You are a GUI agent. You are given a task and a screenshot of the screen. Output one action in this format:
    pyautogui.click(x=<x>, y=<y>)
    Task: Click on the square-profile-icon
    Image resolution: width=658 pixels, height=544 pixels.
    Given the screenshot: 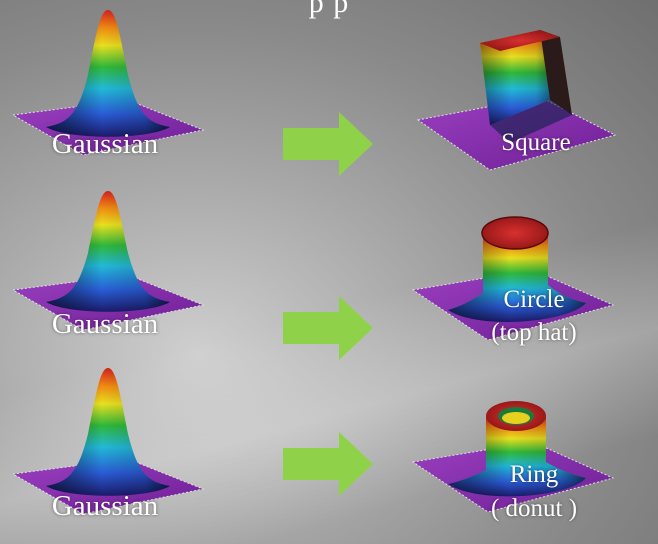 What is the action you would take?
    pyautogui.click(x=516, y=100)
    